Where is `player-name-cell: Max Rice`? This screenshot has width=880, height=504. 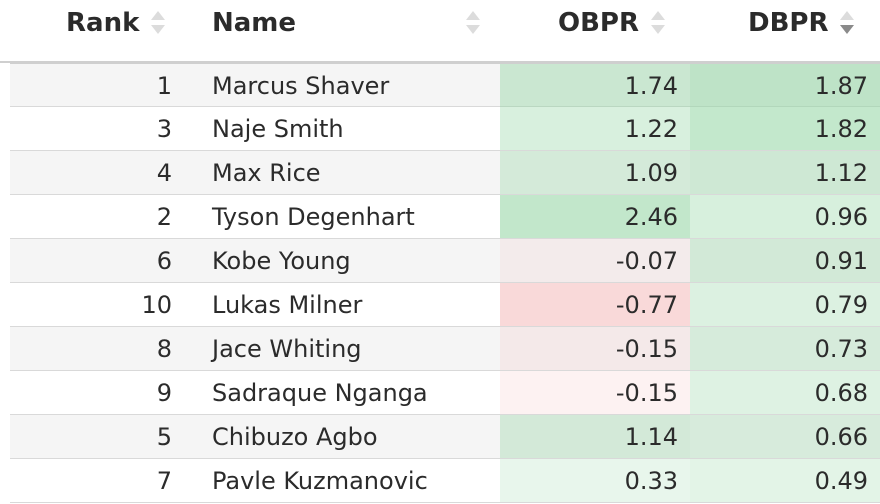 player-name-cell: Max Rice is located at coordinates (266, 172).